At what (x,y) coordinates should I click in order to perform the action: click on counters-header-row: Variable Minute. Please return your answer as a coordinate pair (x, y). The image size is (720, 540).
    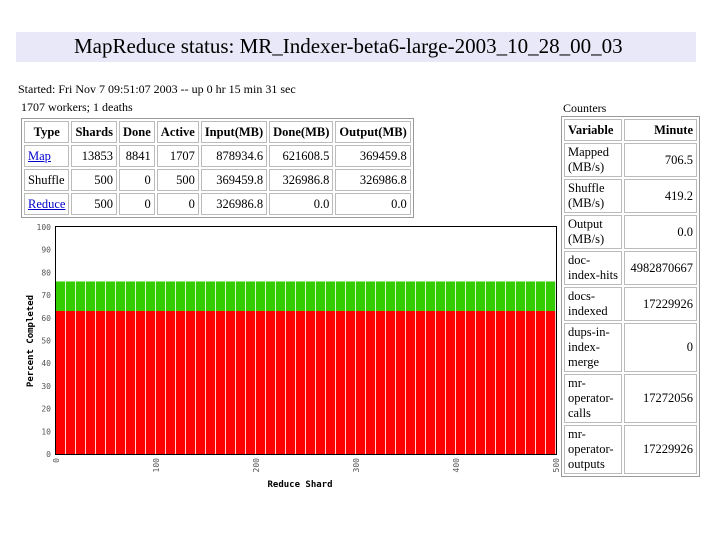
    Looking at the image, I should click on (630, 130).